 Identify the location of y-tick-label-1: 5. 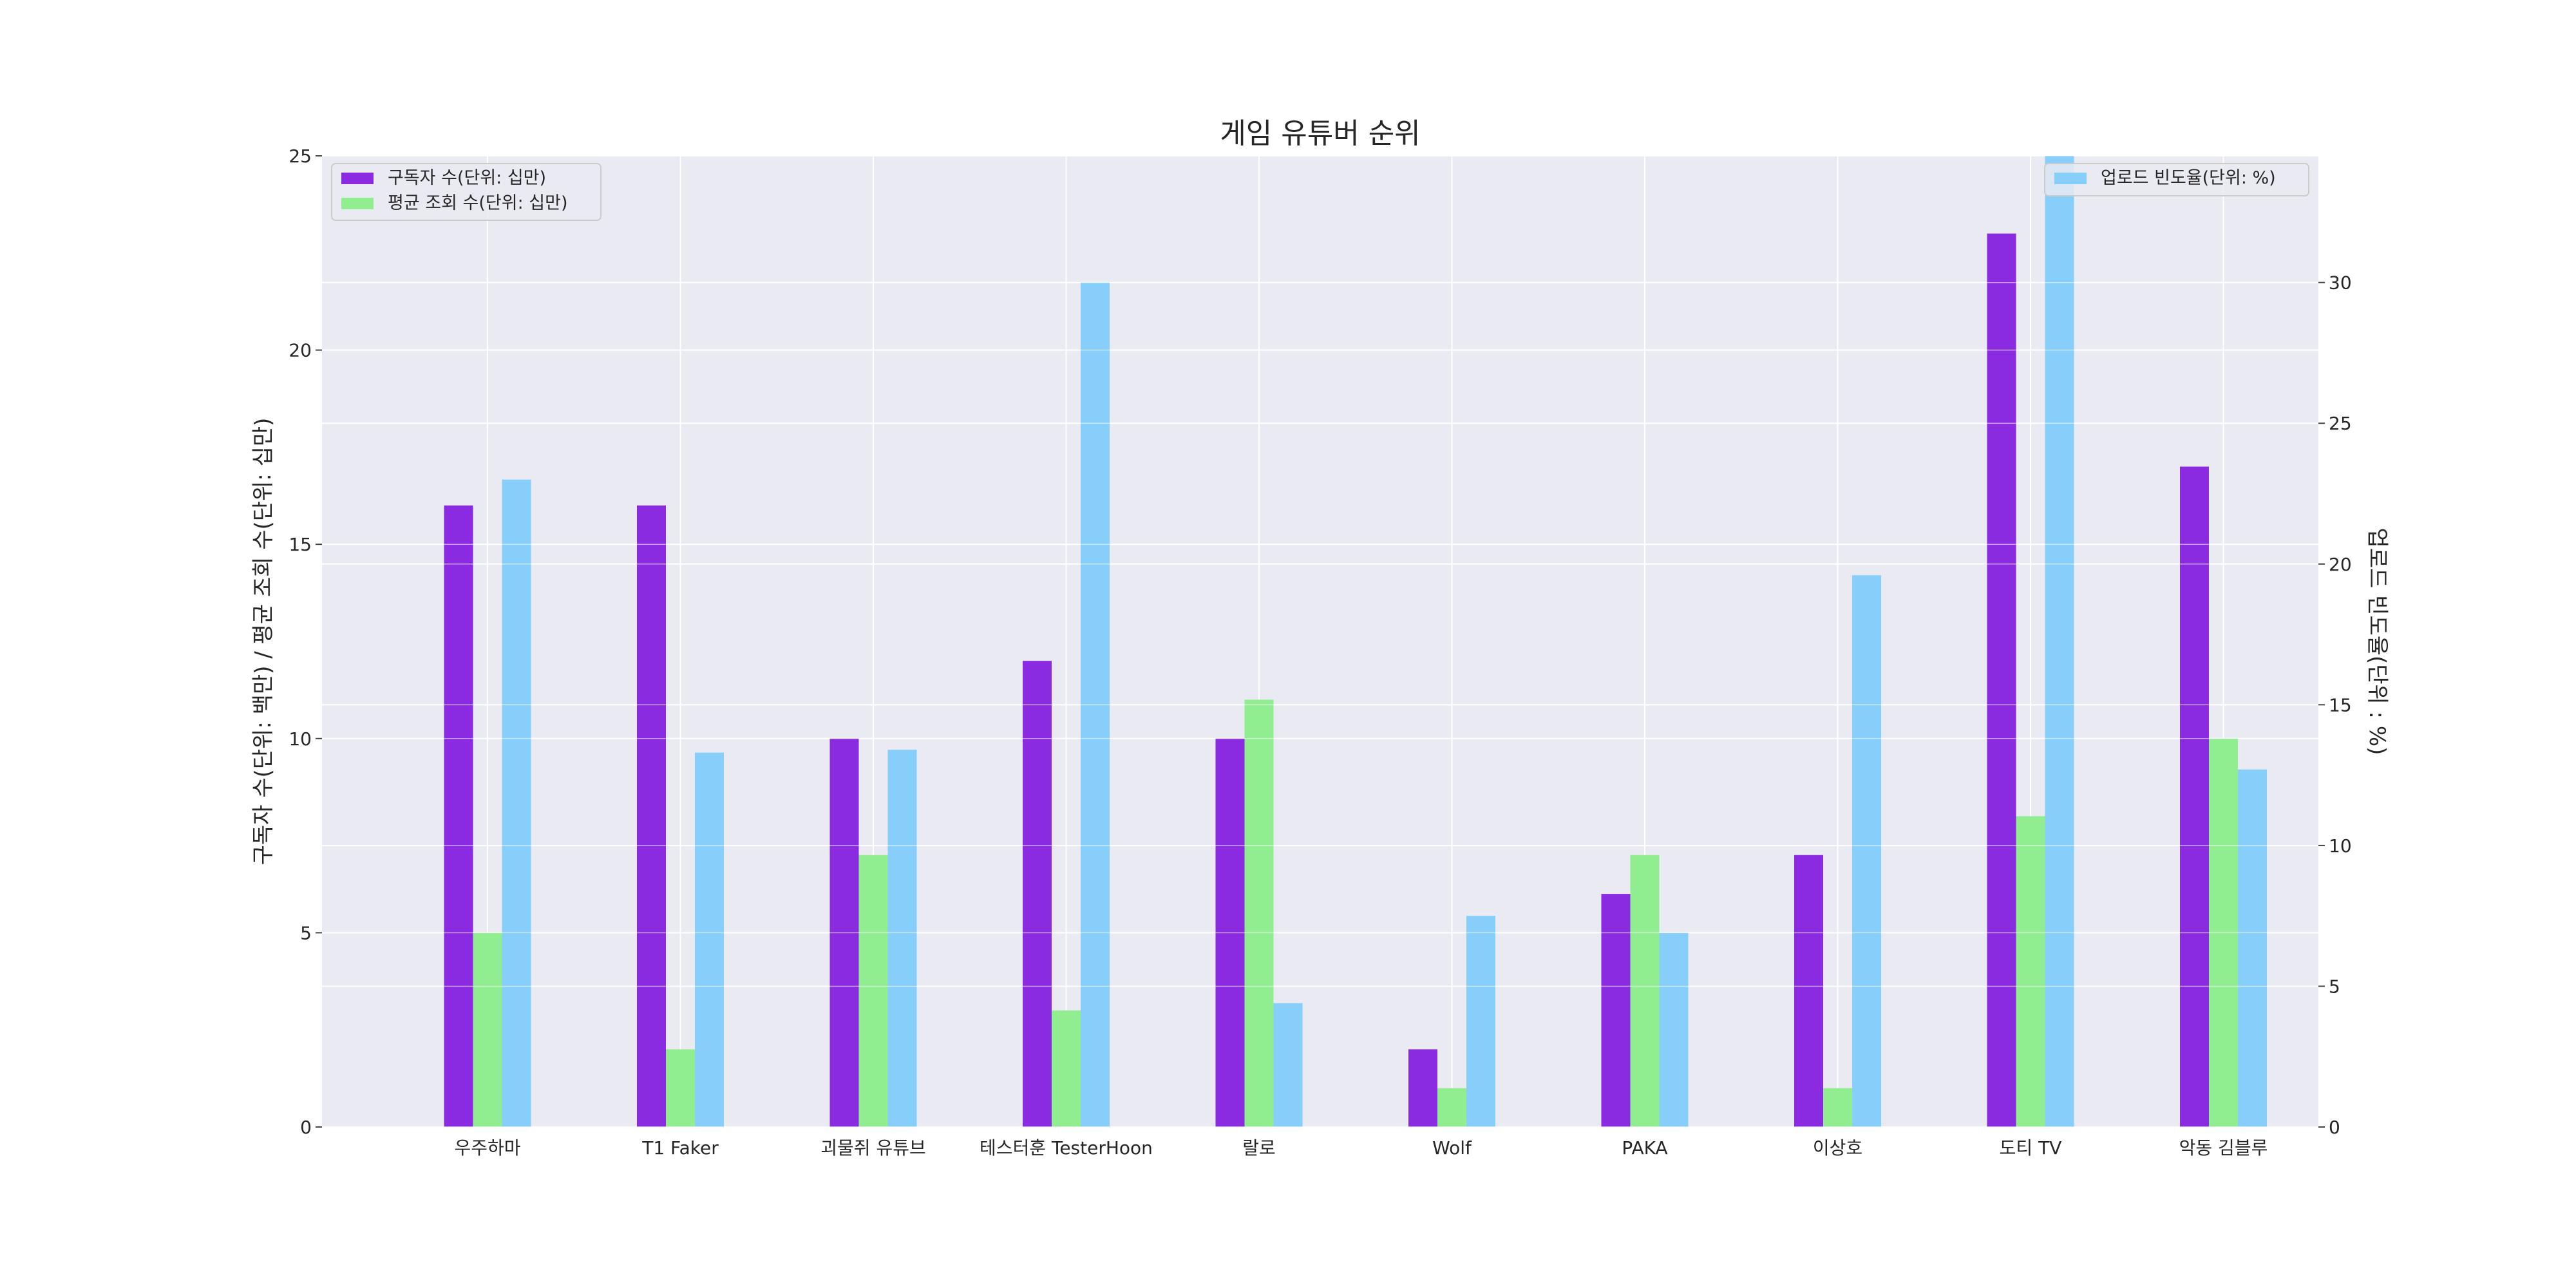
(306, 933).